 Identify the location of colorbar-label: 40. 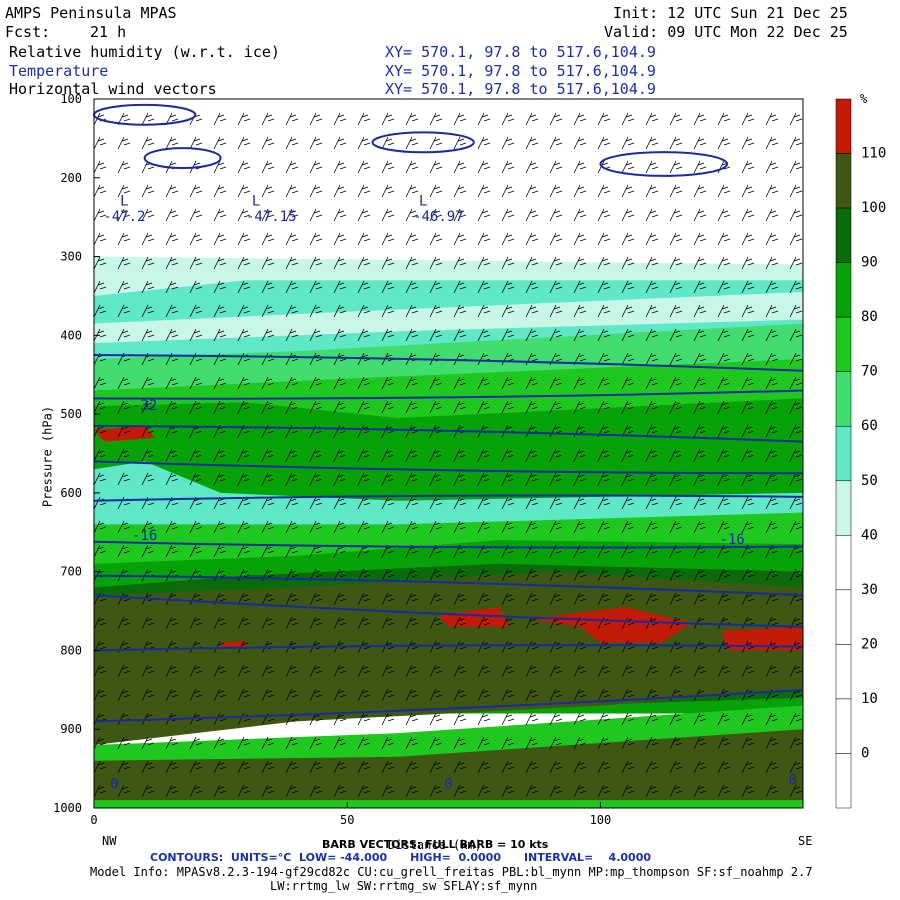
(869, 535).